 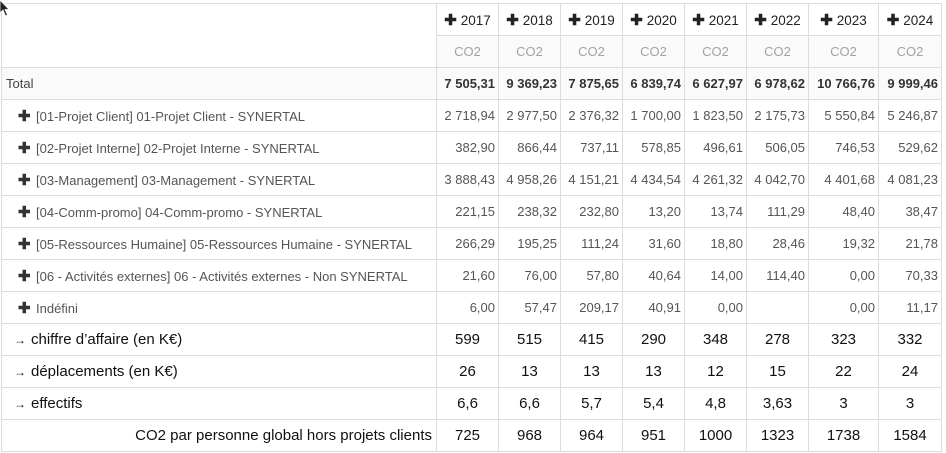 I want to click on value-cell: 31,60, so click(x=653, y=243).